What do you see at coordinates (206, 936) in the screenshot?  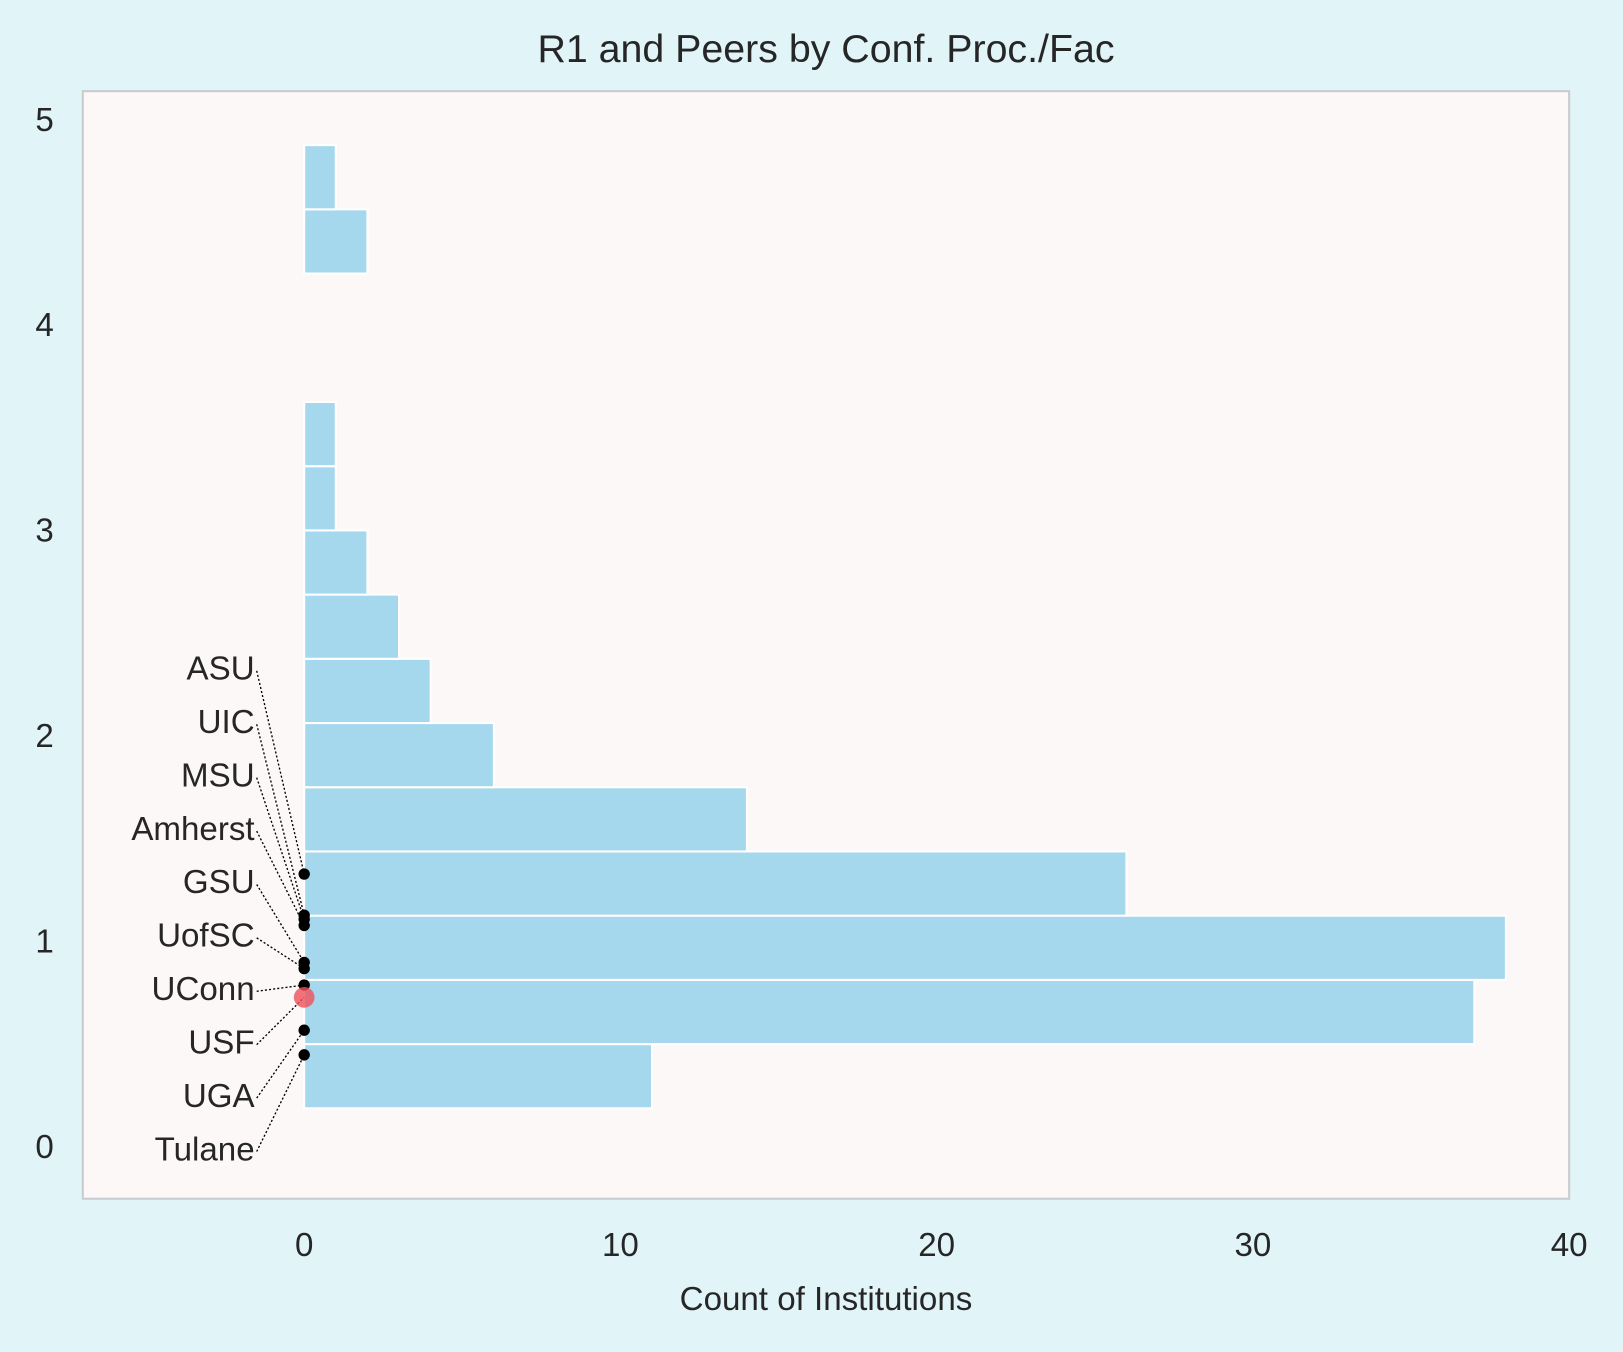 I see `annotation-label: UofSC` at bounding box center [206, 936].